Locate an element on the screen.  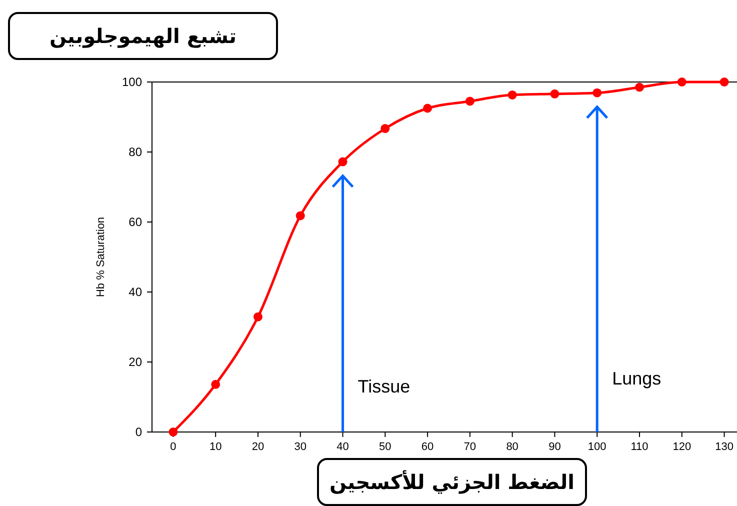
x-tick-label: 70 is located at coordinates (470, 447).